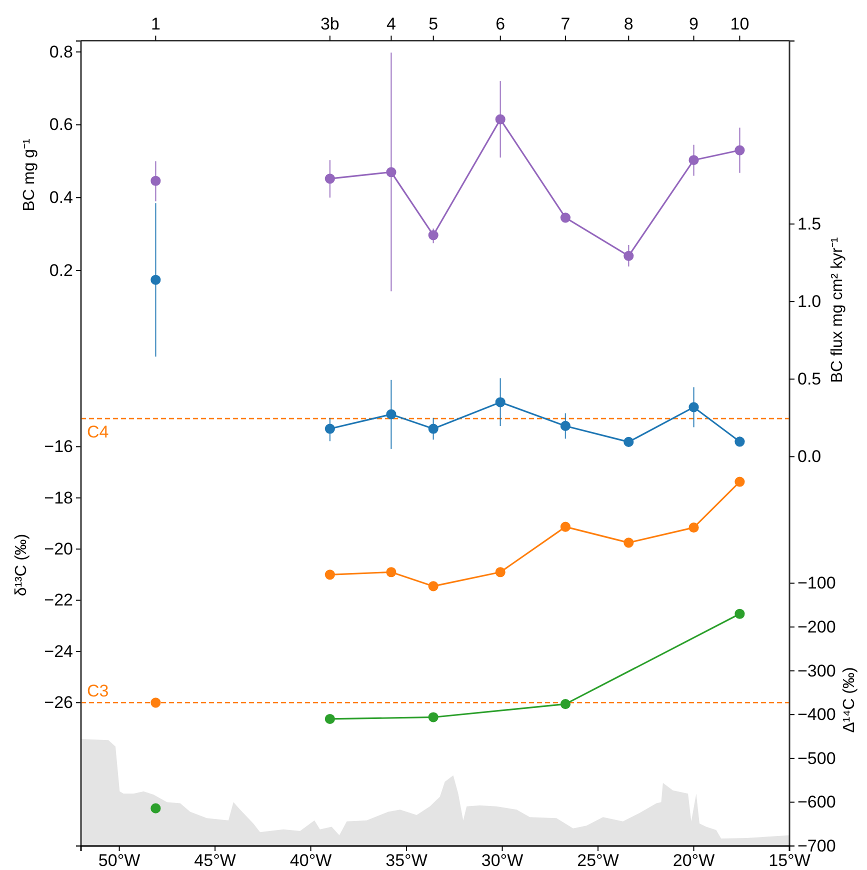  What do you see at coordinates (693, 860) in the screenshot?
I see `x-tick-label: 20°W` at bounding box center [693, 860].